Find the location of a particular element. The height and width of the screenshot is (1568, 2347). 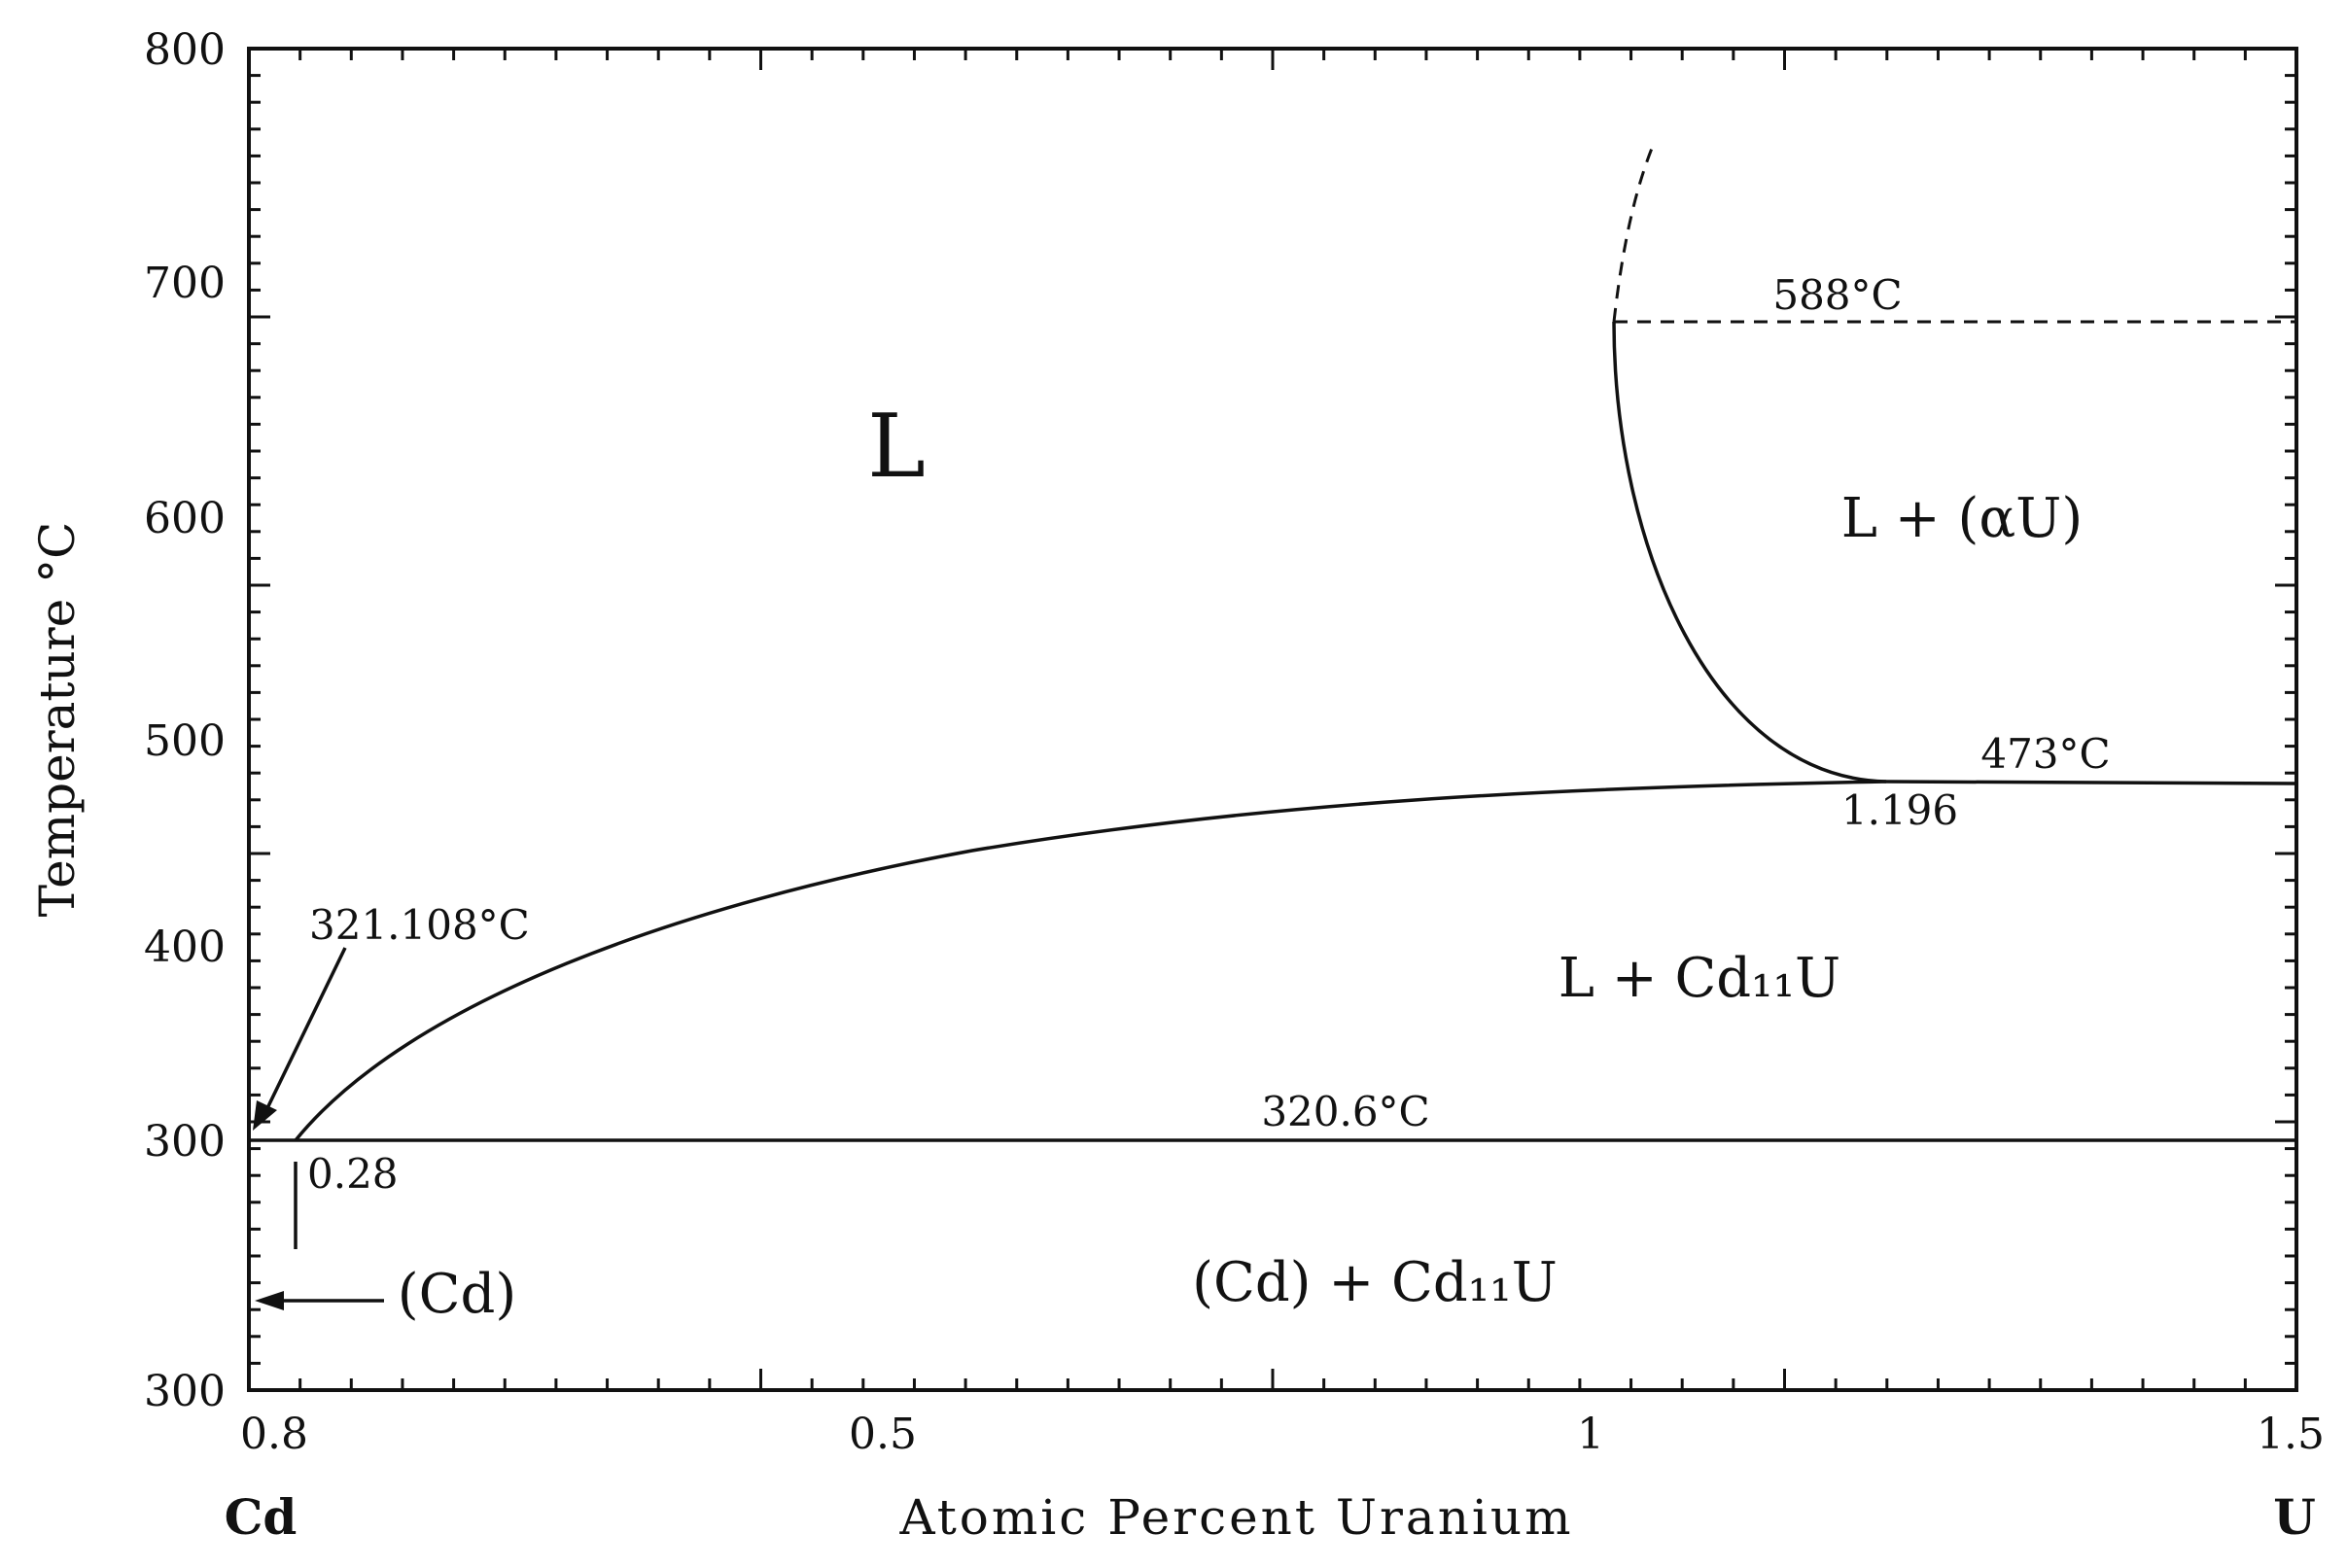

annotation-1196: 1.196 is located at coordinates (1899, 810).